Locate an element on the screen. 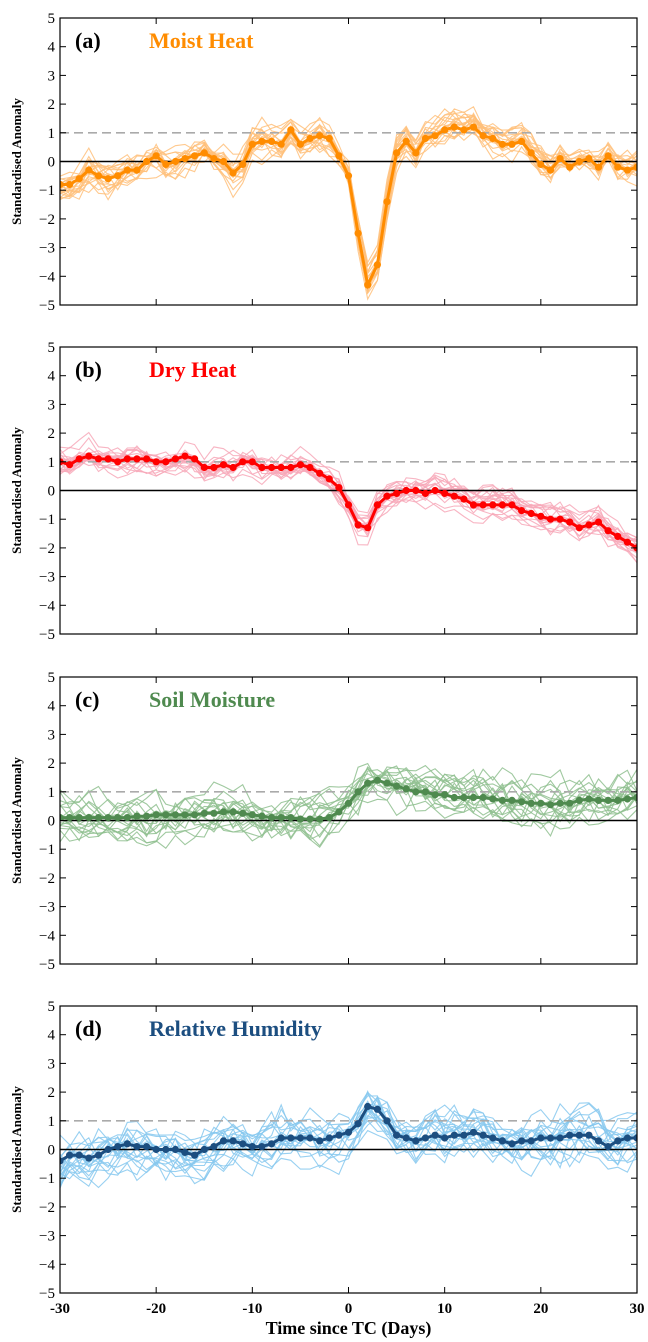 The image size is (648, 1342). y-tick-label: 3 is located at coordinates (52, 1064).